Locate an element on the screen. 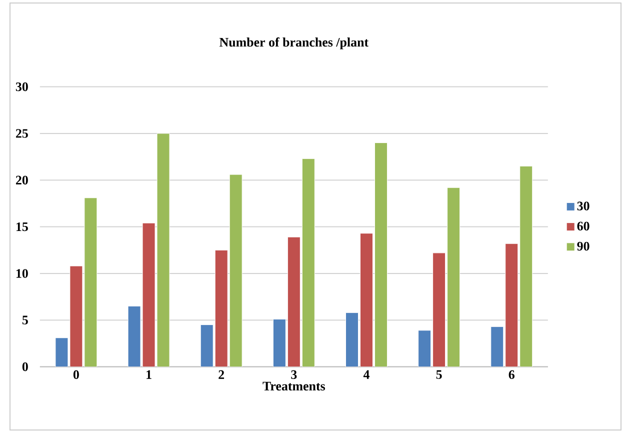 Image resolution: width=624 pixels, height=434 pixels. x-tick-label: 5 is located at coordinates (439, 374).